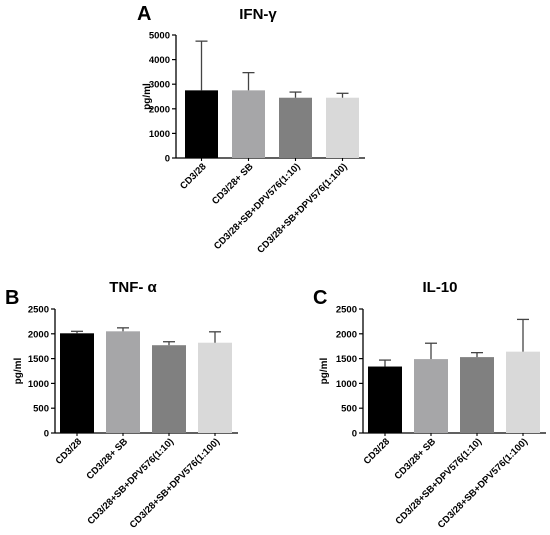  What do you see at coordinates (354, 434) in the screenshot?
I see `panel-c-y-tick-label: 0` at bounding box center [354, 434].